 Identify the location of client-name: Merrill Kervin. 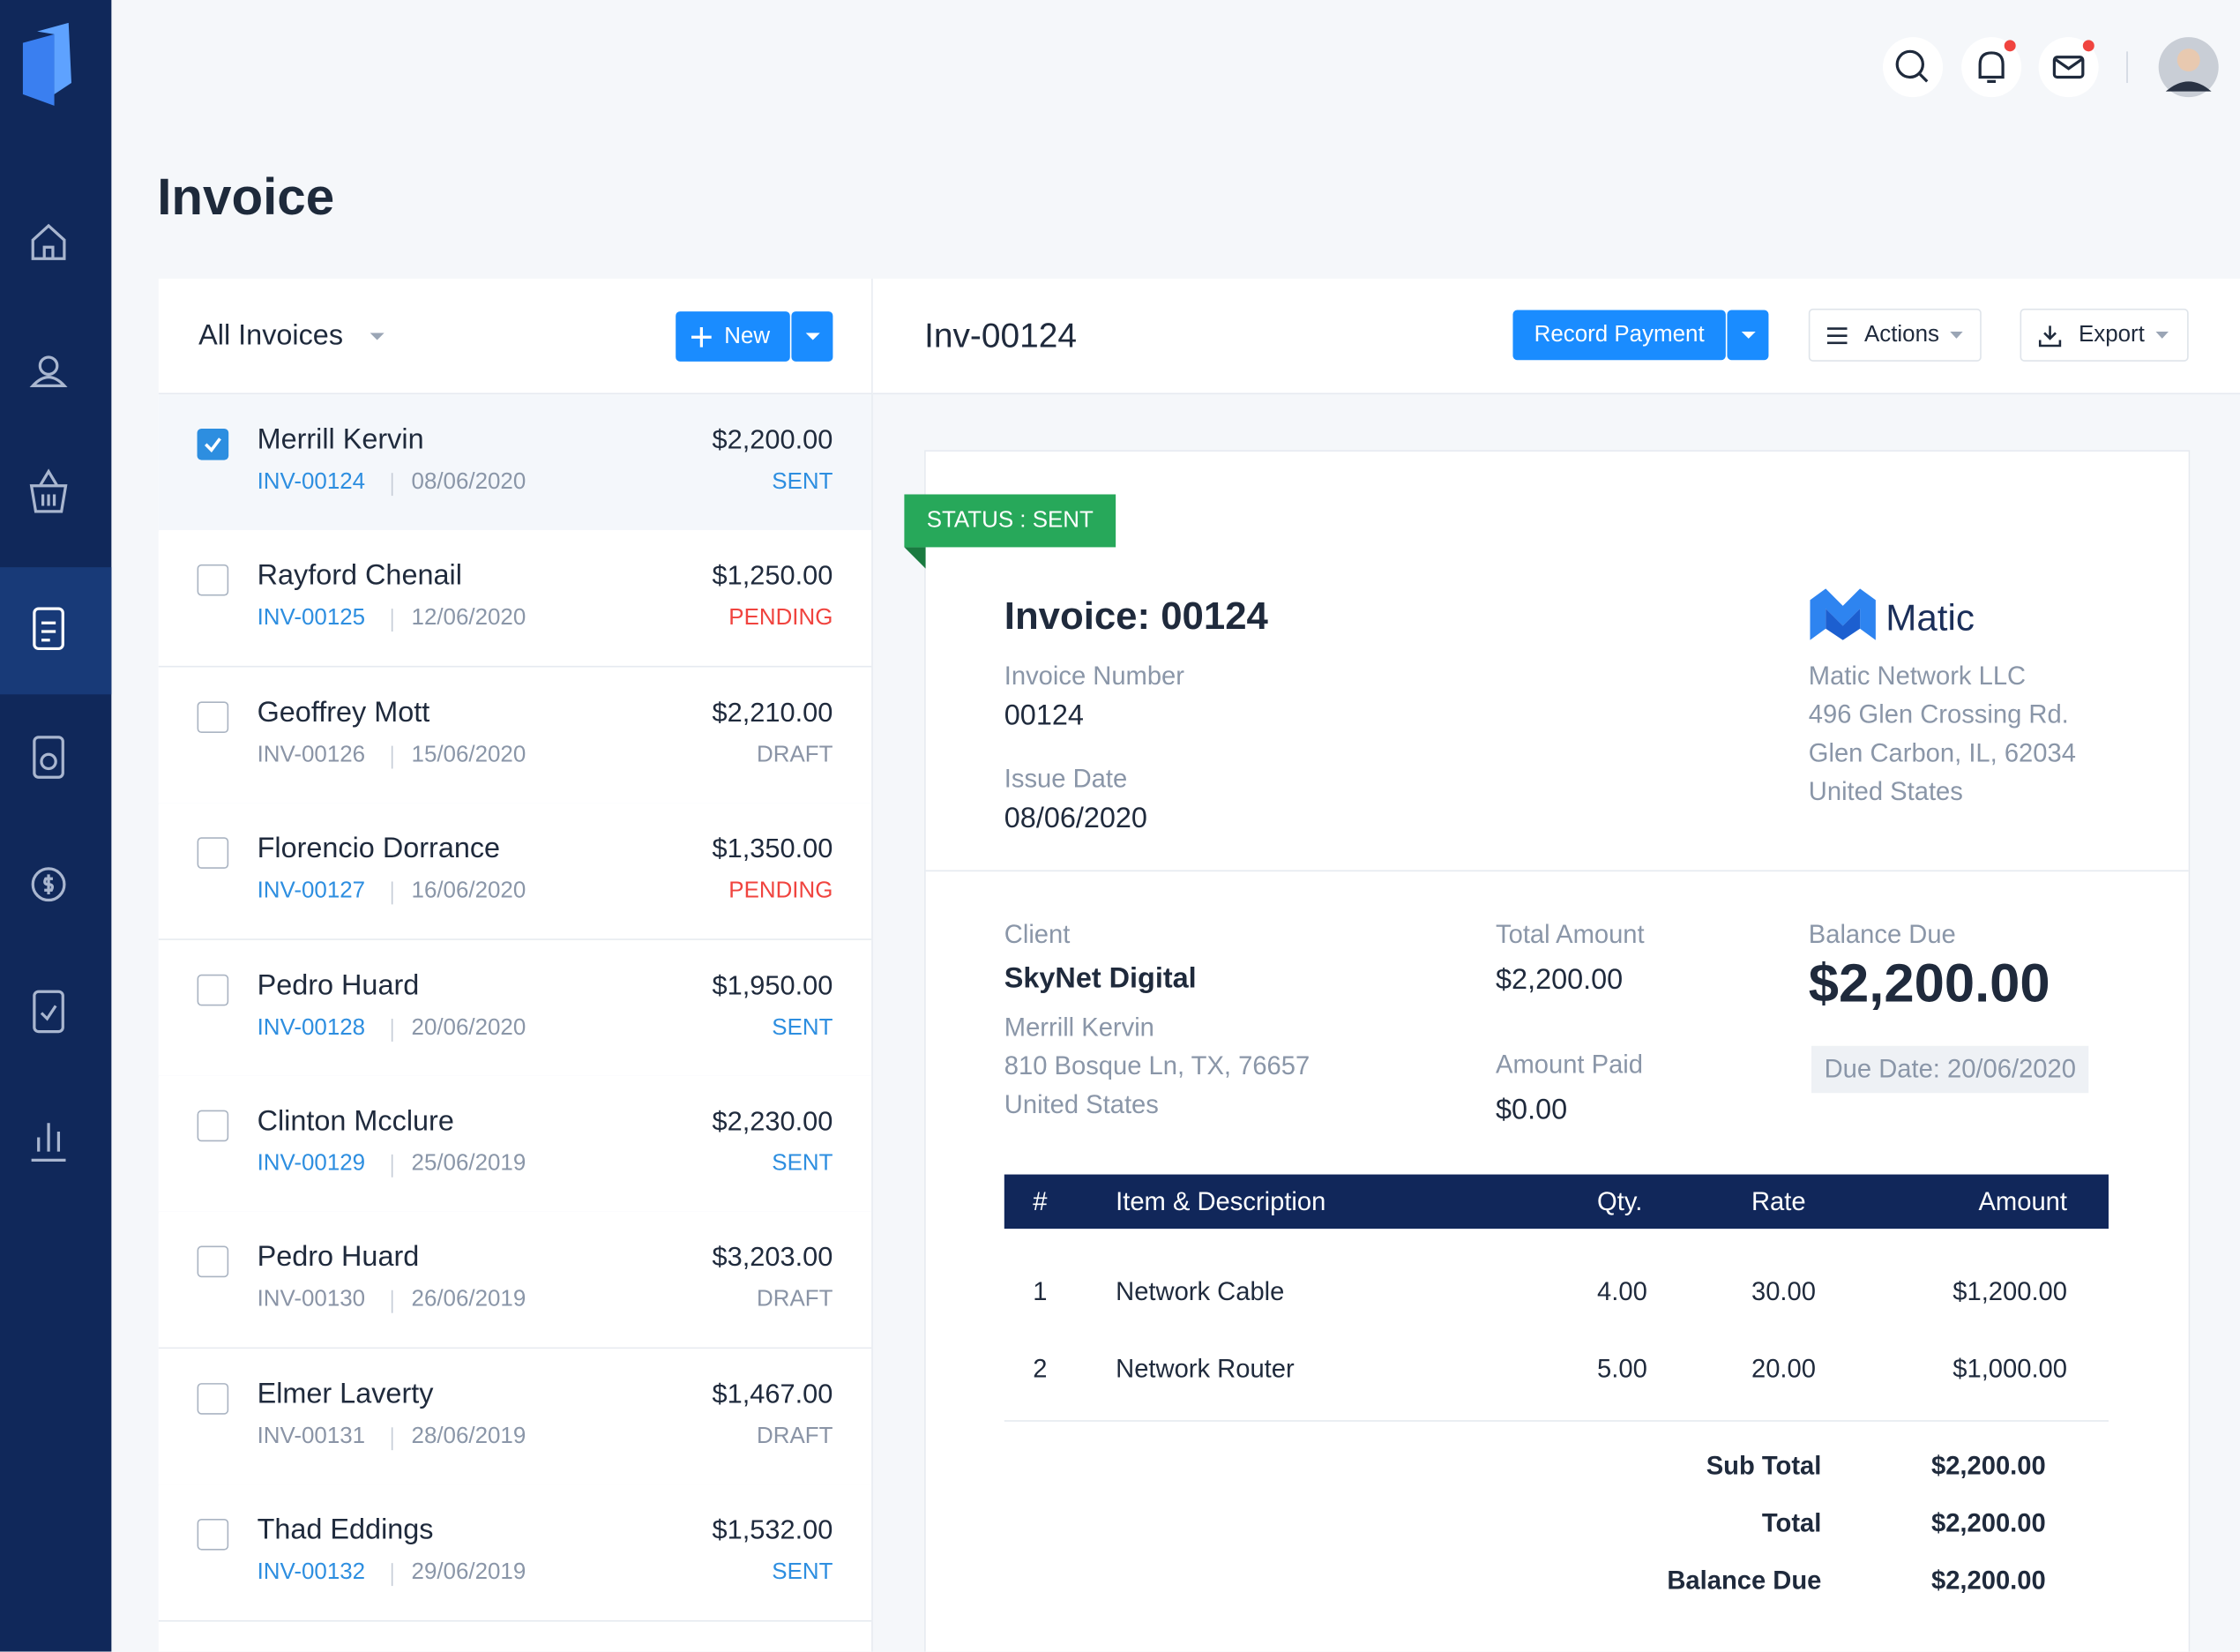
(340, 440).